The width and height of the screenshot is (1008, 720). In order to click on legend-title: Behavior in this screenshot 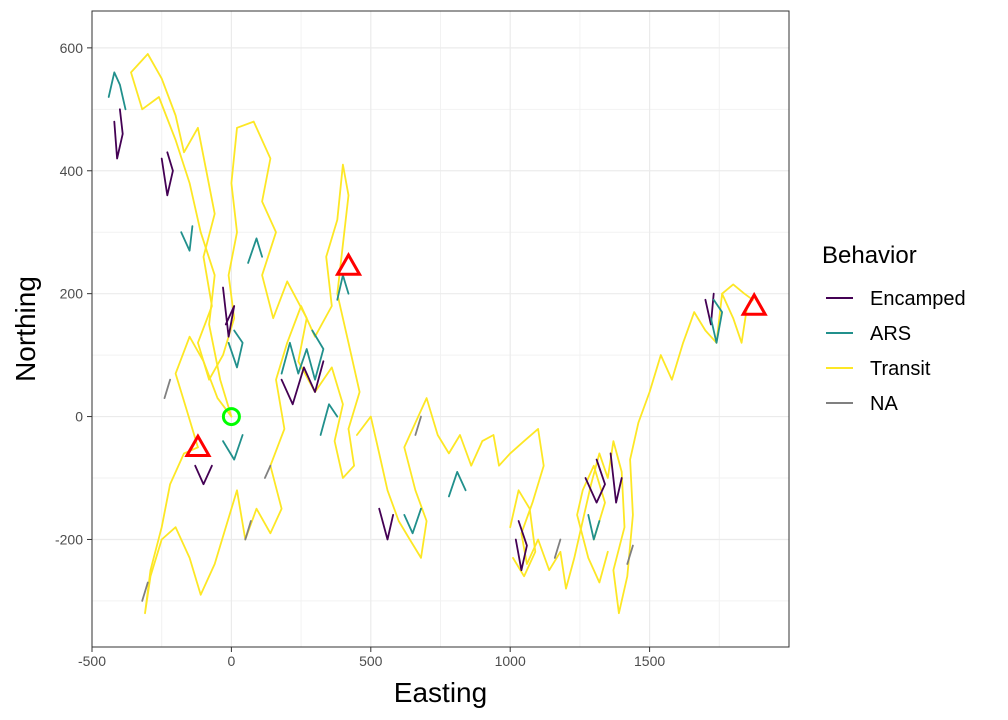, I will do `click(869, 255)`.